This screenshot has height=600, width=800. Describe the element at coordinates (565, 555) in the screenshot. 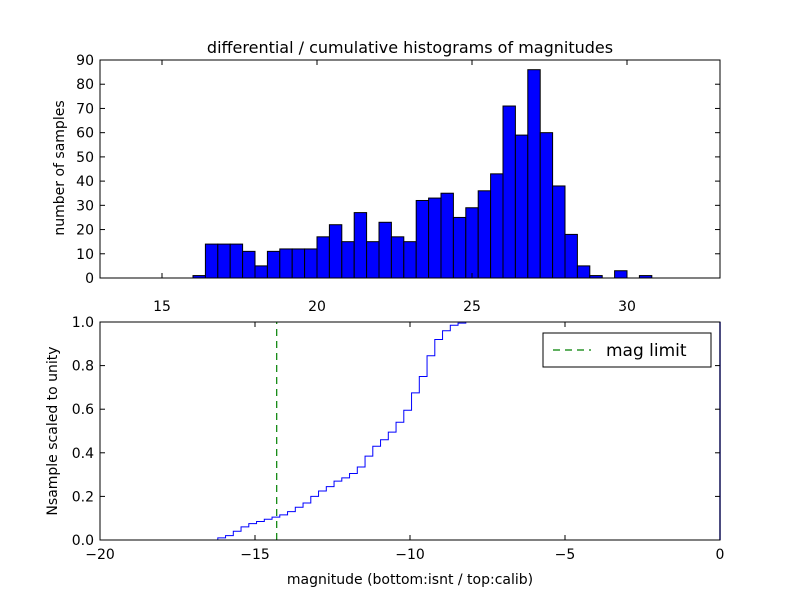

I see `bottom-xtick-label-3: −5` at that location.